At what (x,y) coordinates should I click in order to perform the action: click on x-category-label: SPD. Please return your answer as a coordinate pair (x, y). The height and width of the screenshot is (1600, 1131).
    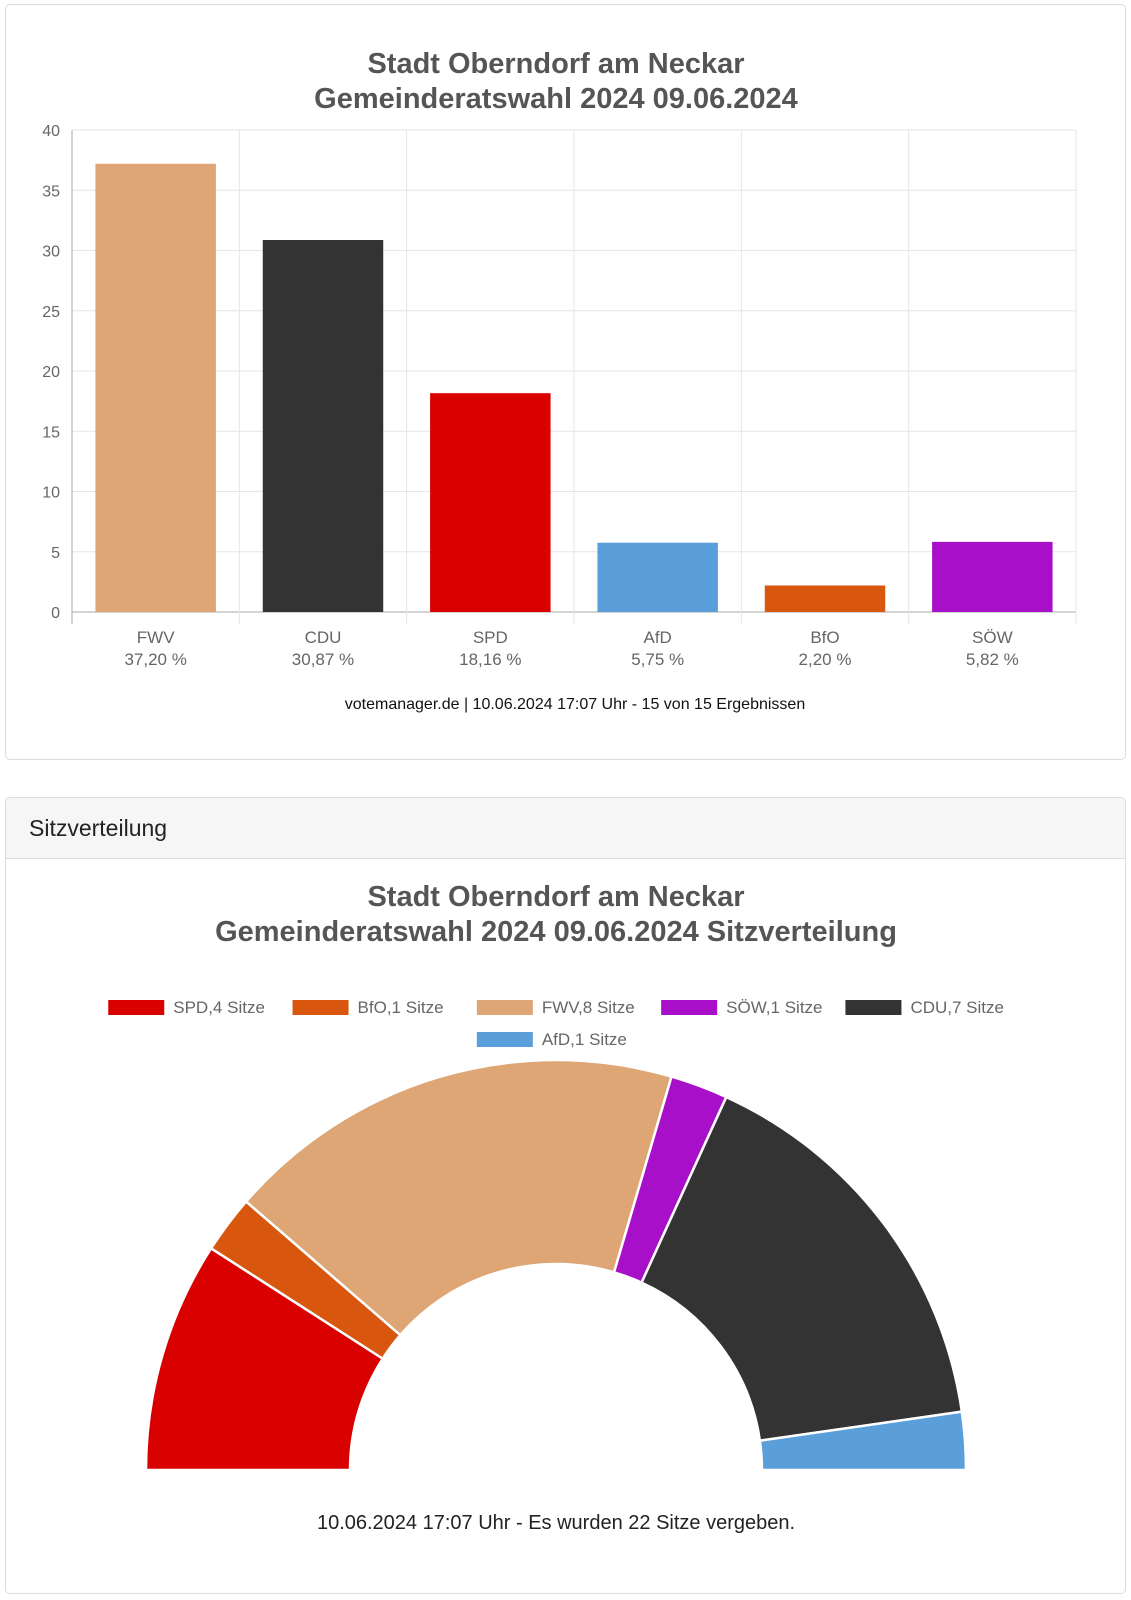
    Looking at the image, I should click on (490, 637).